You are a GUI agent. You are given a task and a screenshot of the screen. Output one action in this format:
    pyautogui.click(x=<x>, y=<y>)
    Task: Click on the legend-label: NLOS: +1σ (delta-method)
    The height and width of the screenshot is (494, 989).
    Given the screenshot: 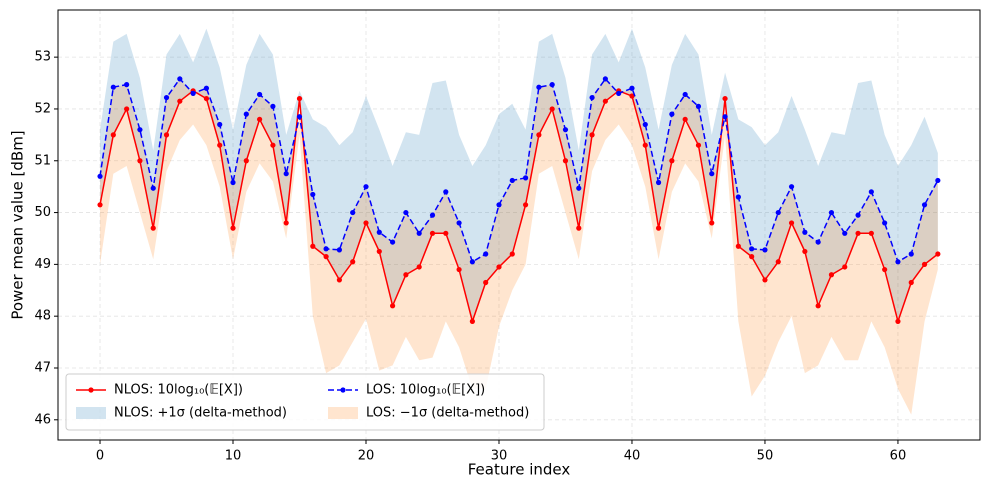 What is the action you would take?
    pyautogui.click(x=200, y=413)
    